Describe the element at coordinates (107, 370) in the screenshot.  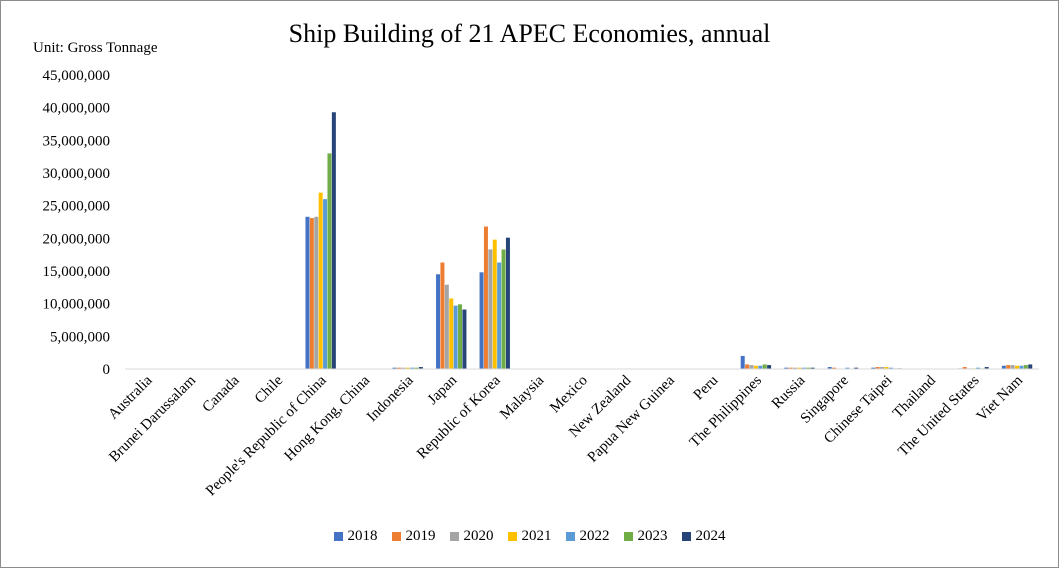
I see `y-tick-label: 0` at that location.